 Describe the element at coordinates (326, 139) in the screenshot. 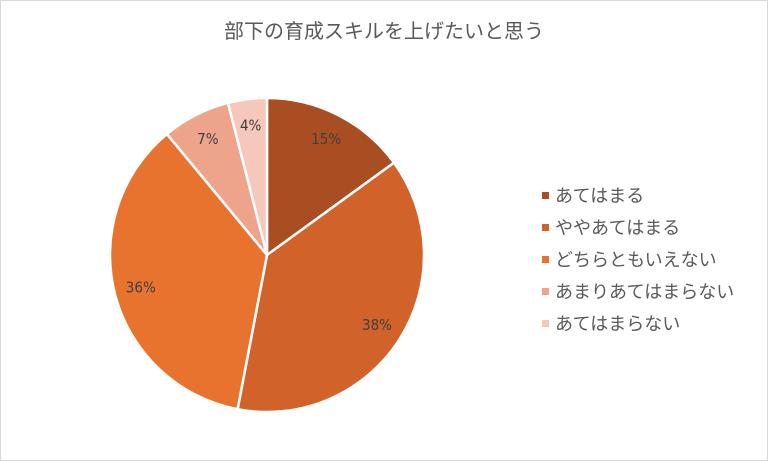

I see `data-label: 15%` at that location.